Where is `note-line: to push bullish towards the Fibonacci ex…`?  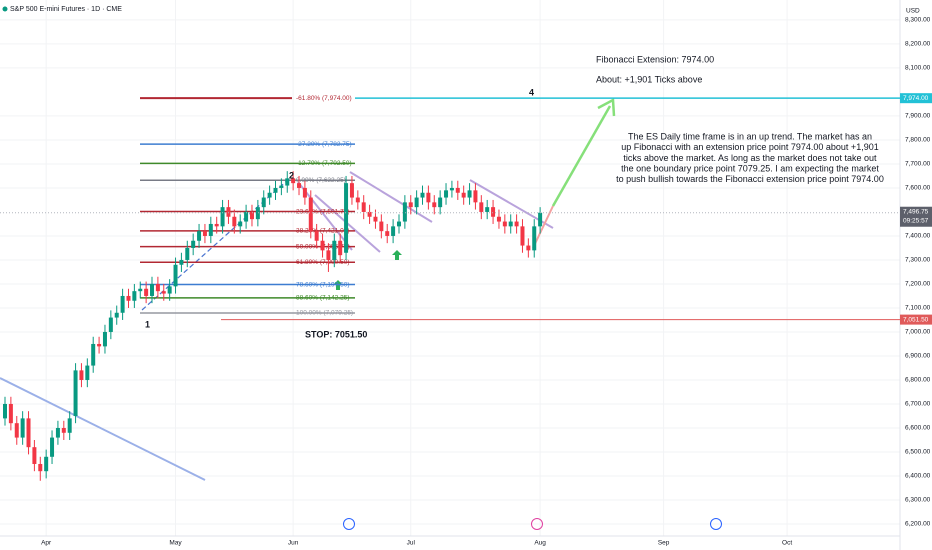
note-line: to push bullish towards the Fibonacci ex… is located at coordinates (750, 179).